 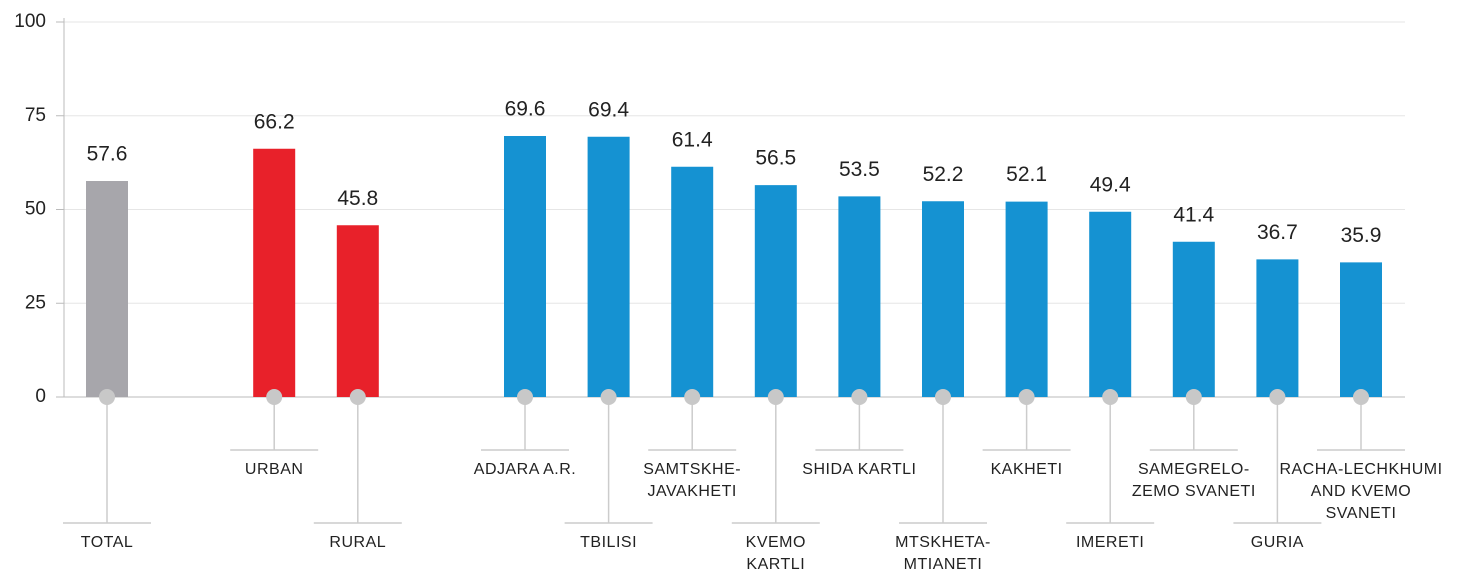 I want to click on x-tick-label: RURAL, so click(x=358, y=542).